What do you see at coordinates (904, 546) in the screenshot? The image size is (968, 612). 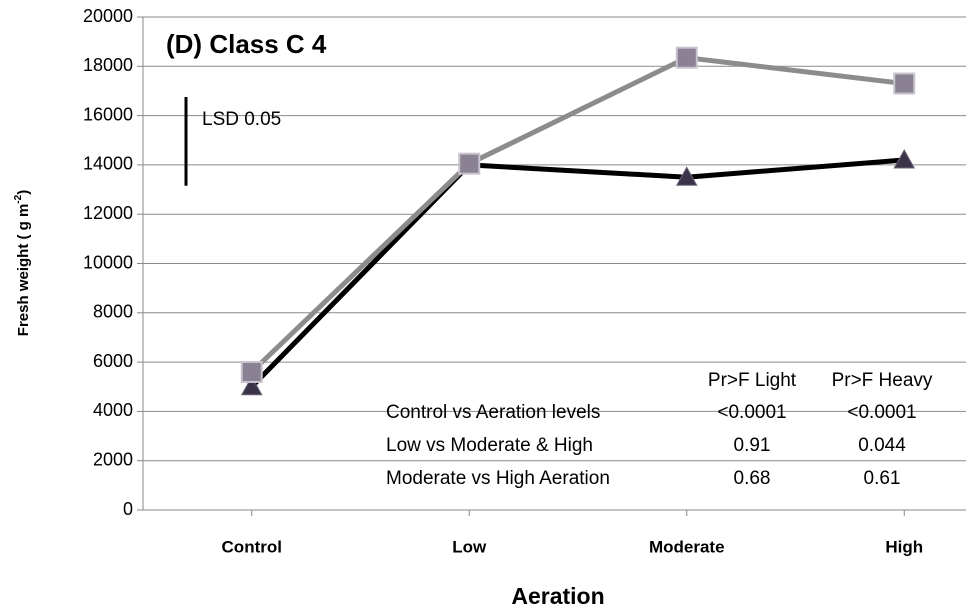 I see `x-tick-label: High` at bounding box center [904, 546].